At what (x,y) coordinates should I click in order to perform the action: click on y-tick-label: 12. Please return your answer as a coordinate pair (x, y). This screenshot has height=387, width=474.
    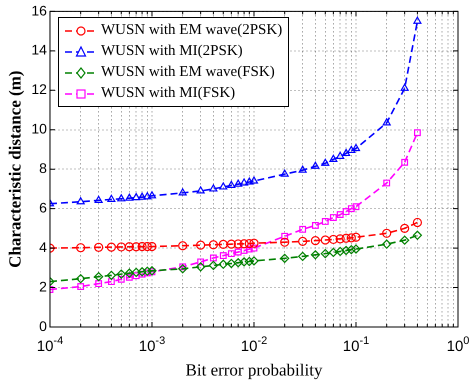
    Looking at the image, I should click on (39, 89).